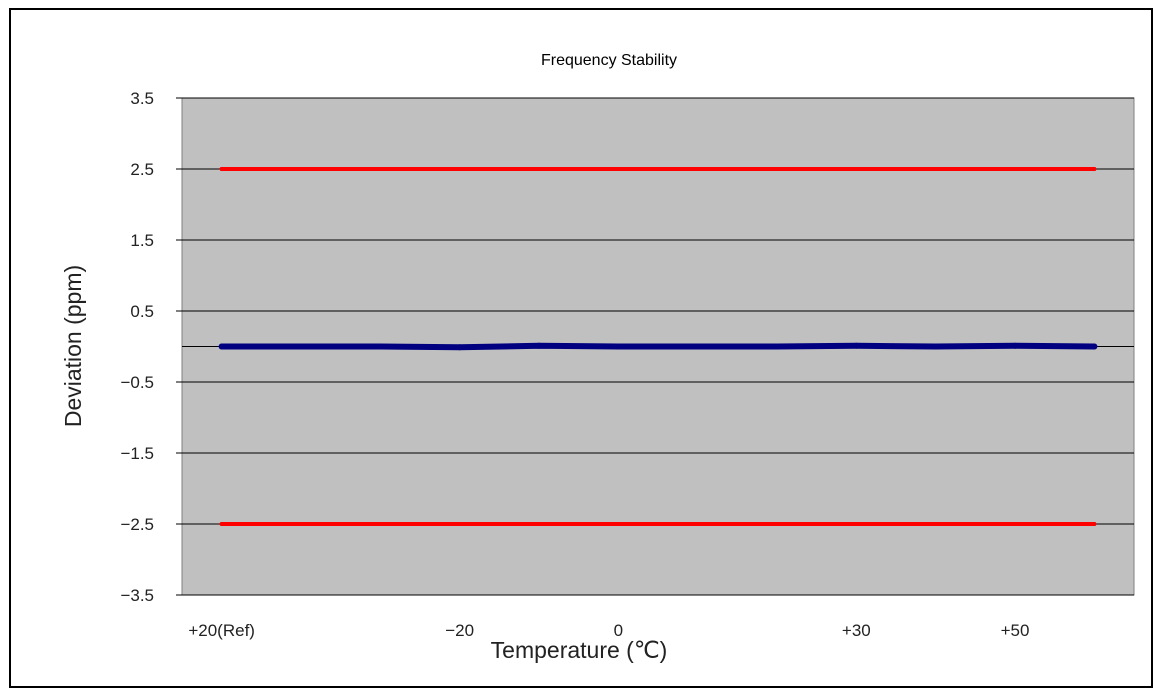  Describe the element at coordinates (459, 630) in the screenshot. I see `x-tick-label: −20` at that location.